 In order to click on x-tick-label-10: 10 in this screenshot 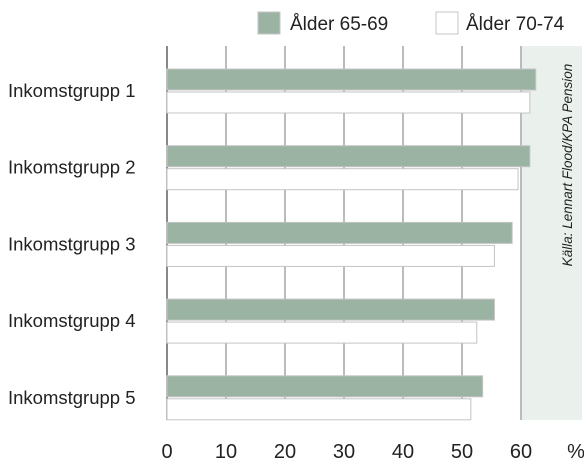, I will do `click(226, 452)`.